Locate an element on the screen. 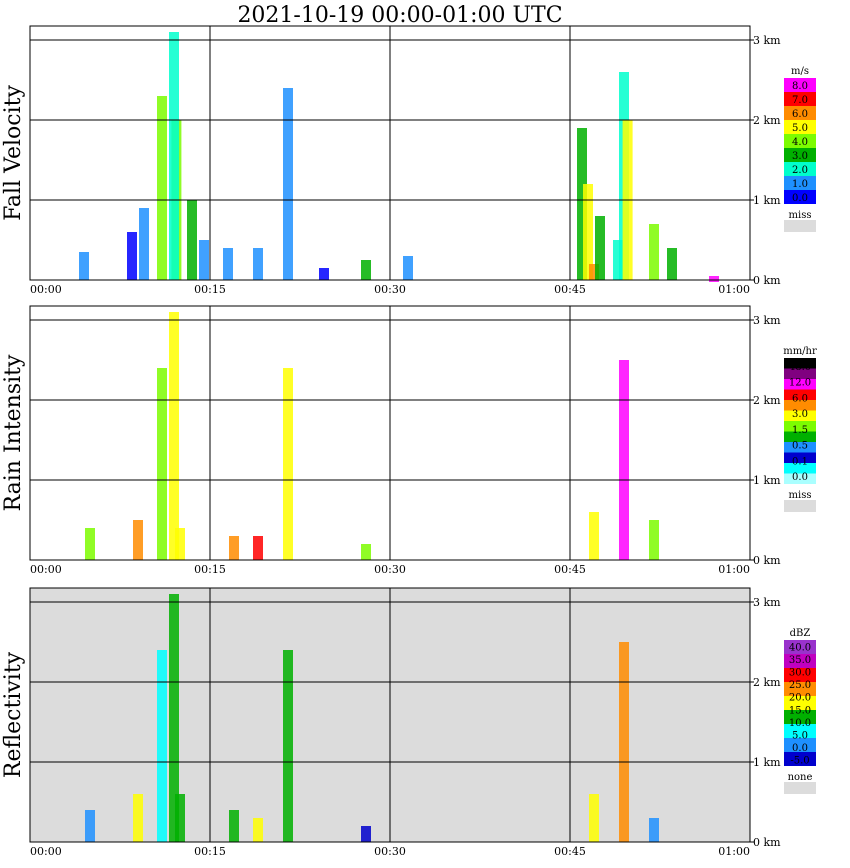  colorbar-label: 12.0 is located at coordinates (800, 383).